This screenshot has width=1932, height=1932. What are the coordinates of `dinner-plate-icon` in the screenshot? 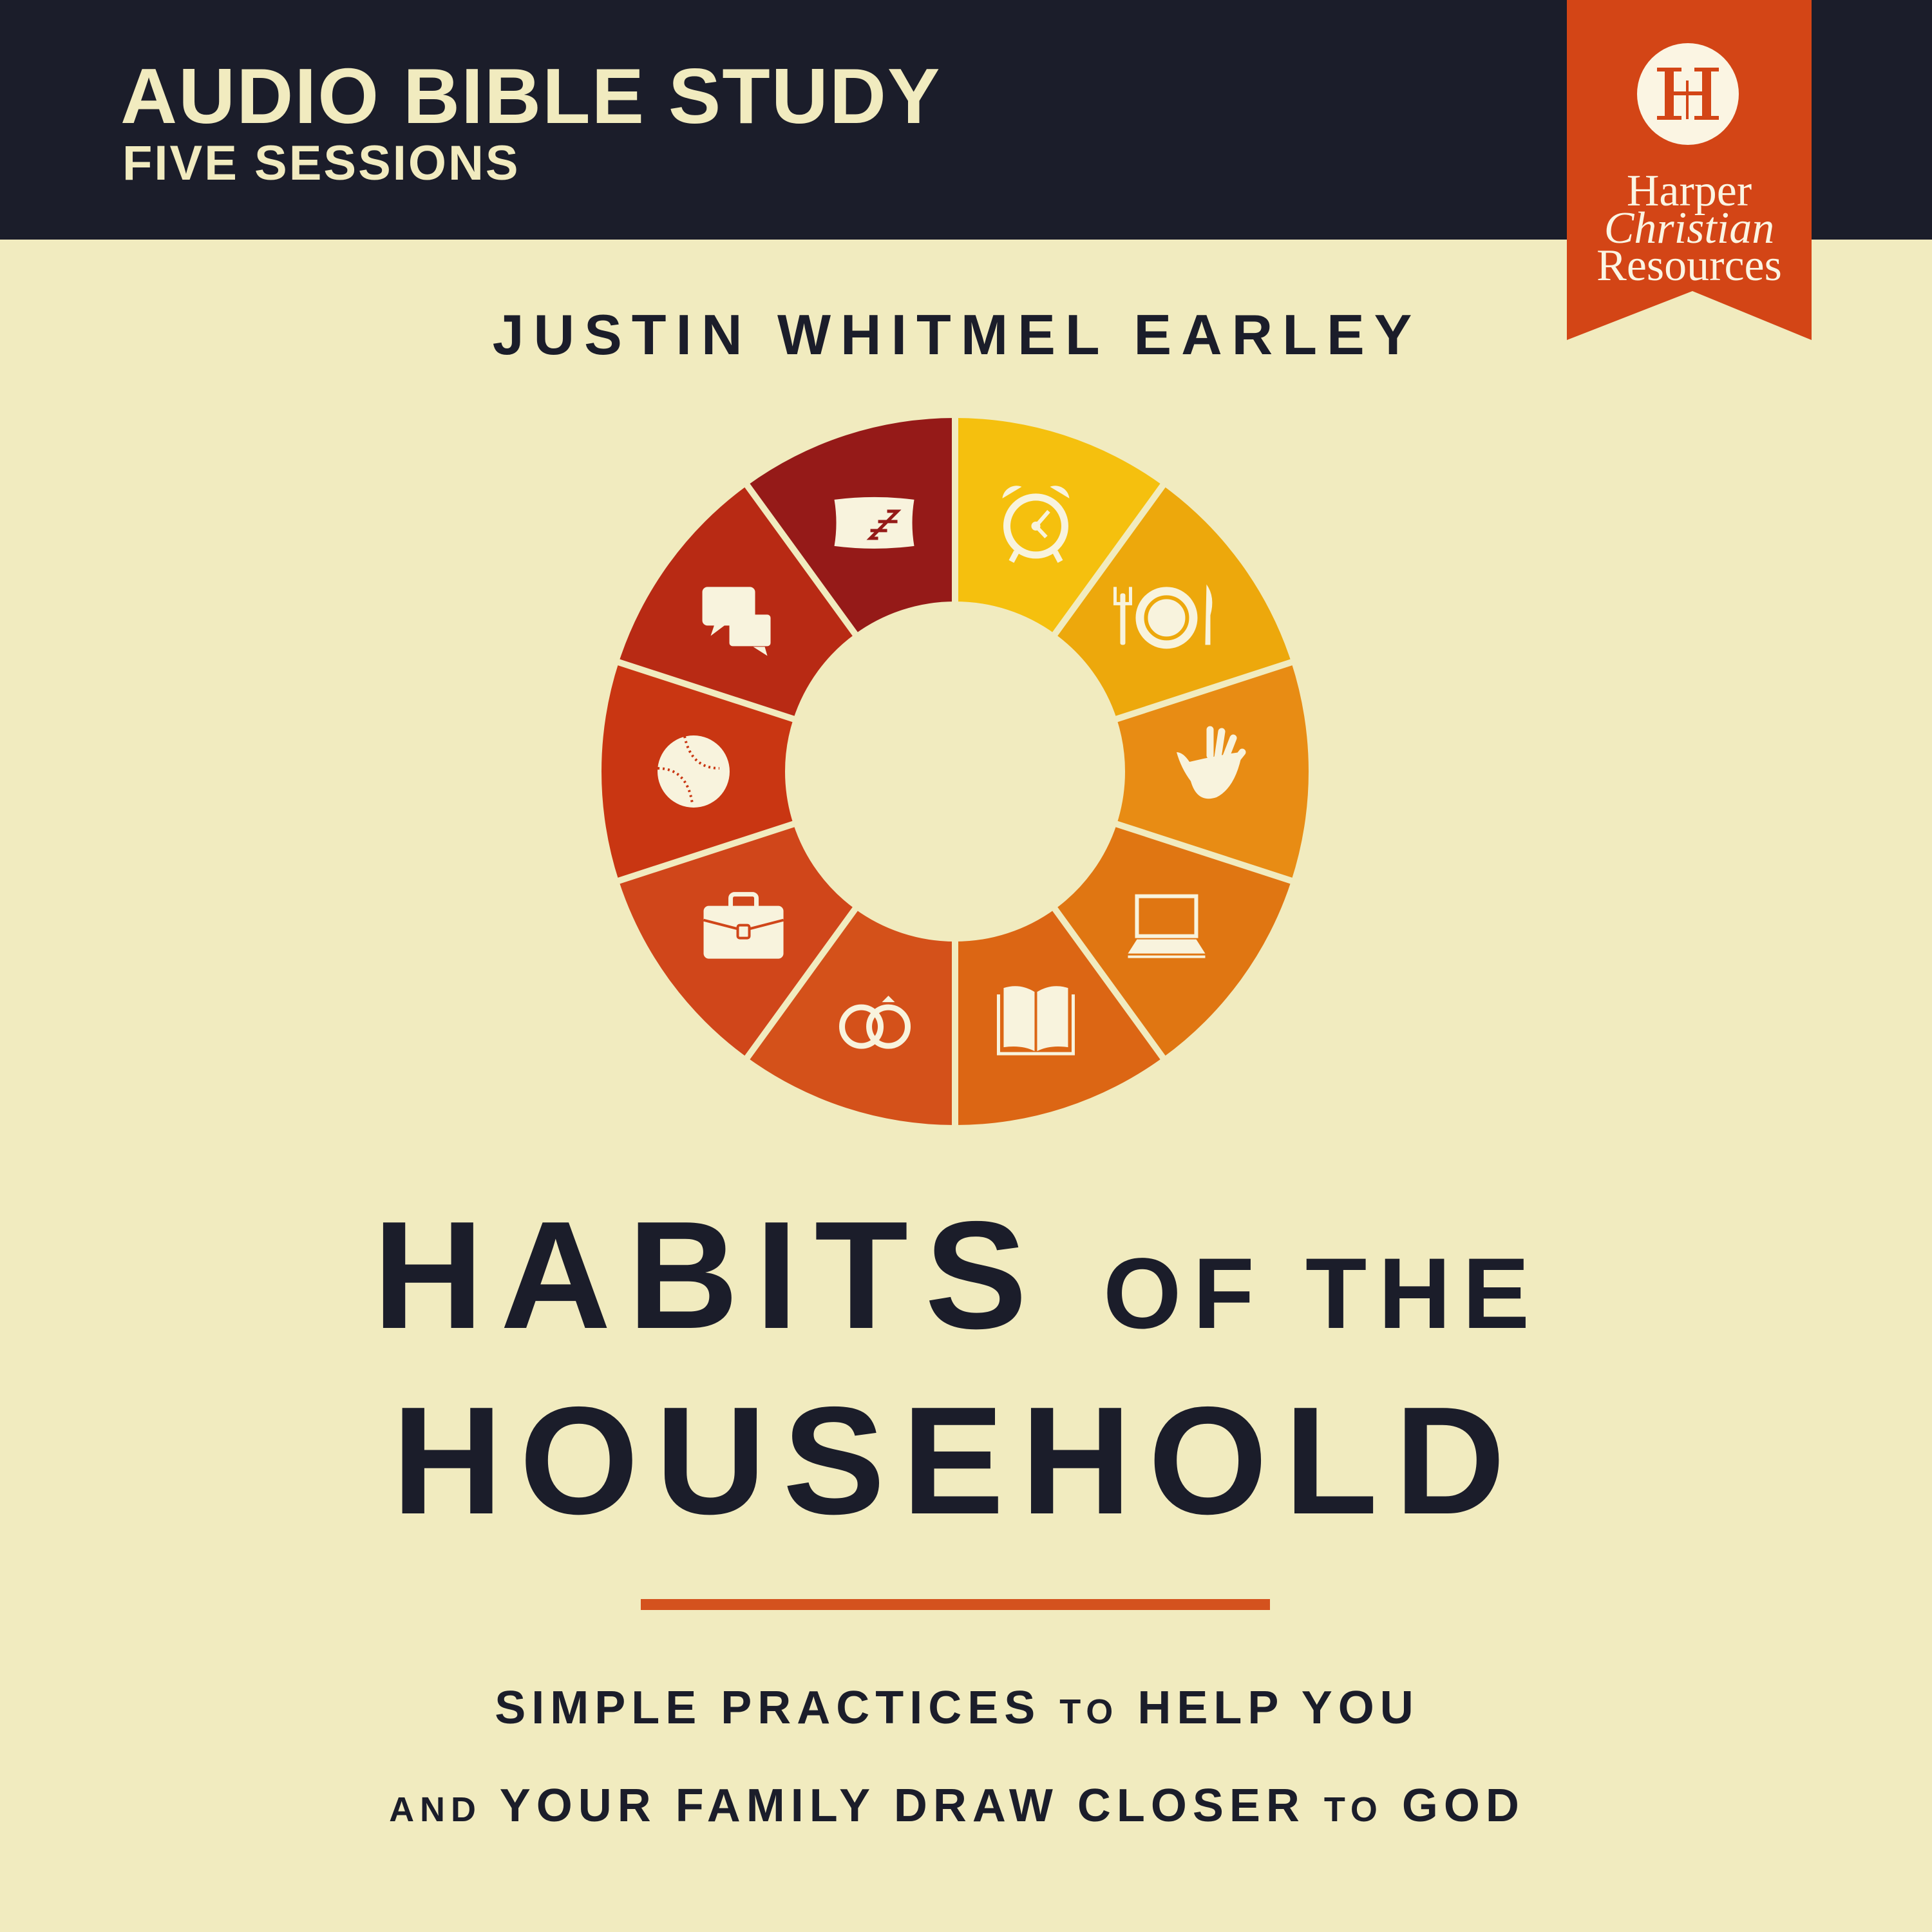 It's located at (1163, 617).